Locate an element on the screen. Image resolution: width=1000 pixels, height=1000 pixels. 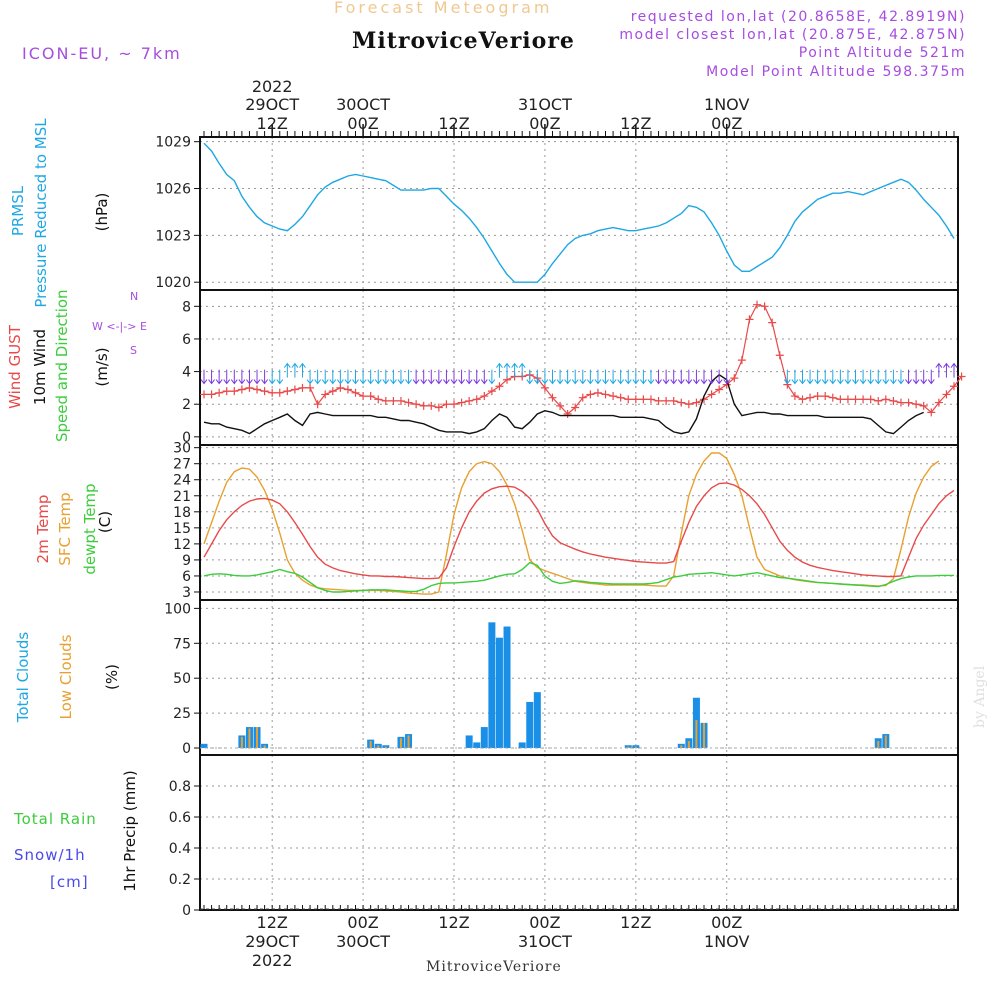
x-tick-label: 00Z is located at coordinates (726, 922).